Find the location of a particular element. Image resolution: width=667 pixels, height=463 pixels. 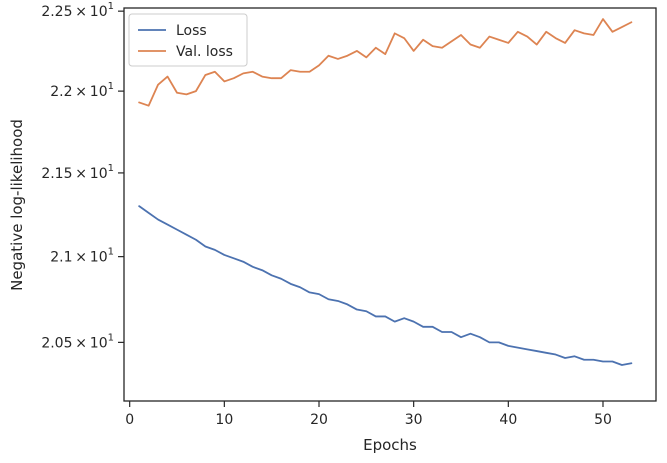

y-tick-label: 2.05 × 10¹ is located at coordinates (77, 341).